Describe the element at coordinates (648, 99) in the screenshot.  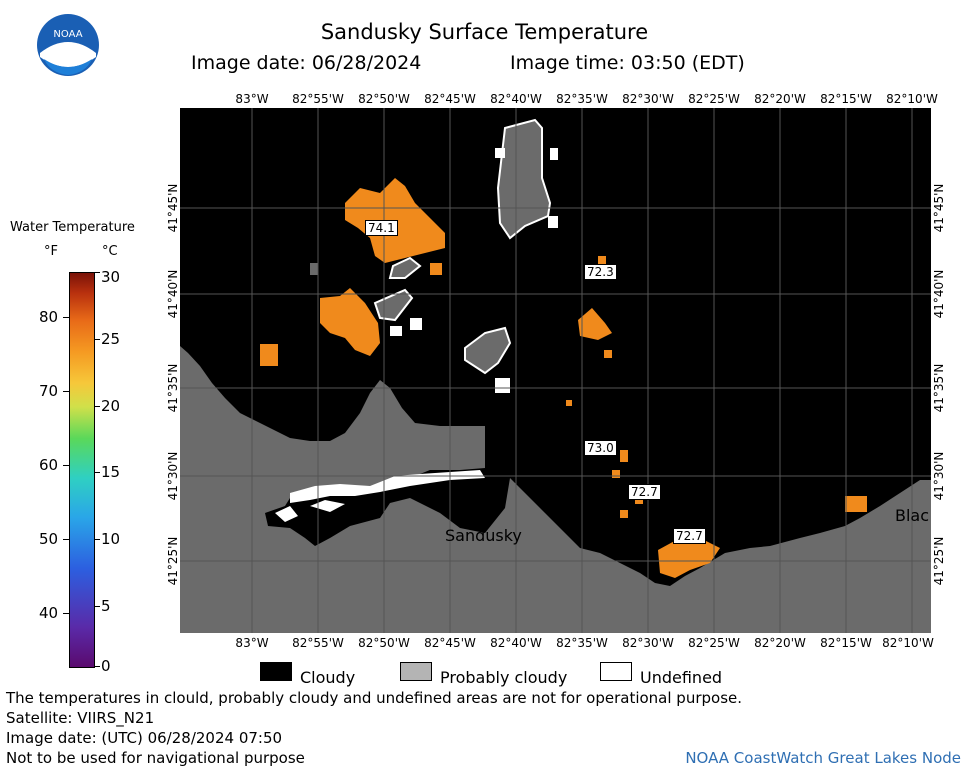
I see `lon-label-top: 82°30'W` at that location.